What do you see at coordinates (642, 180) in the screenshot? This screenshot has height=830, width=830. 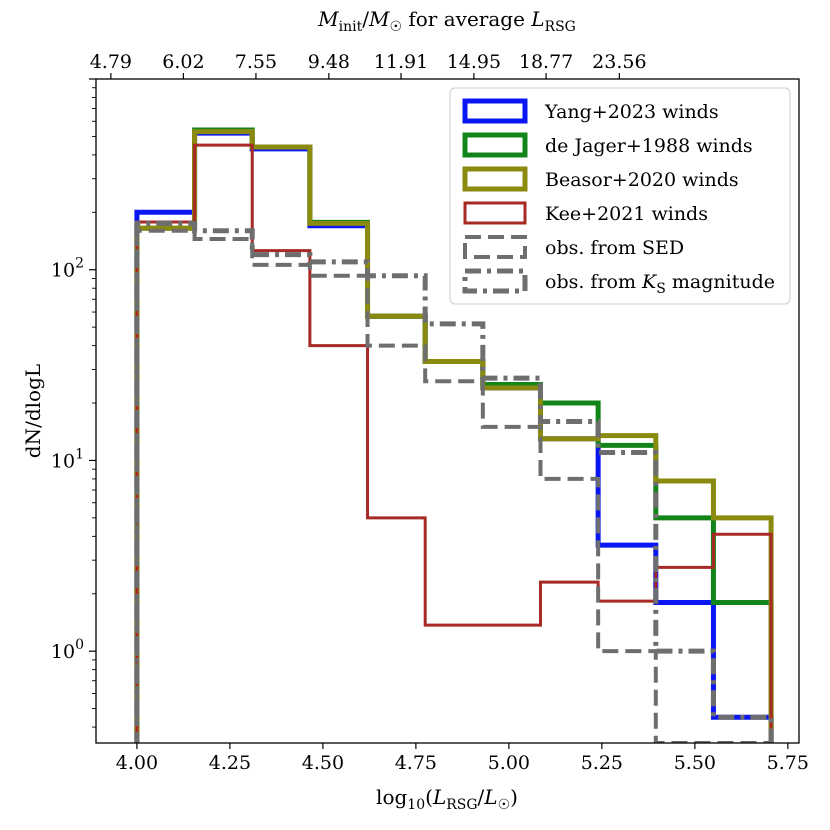 I see `legend-label: Beasor+2020 winds` at bounding box center [642, 180].